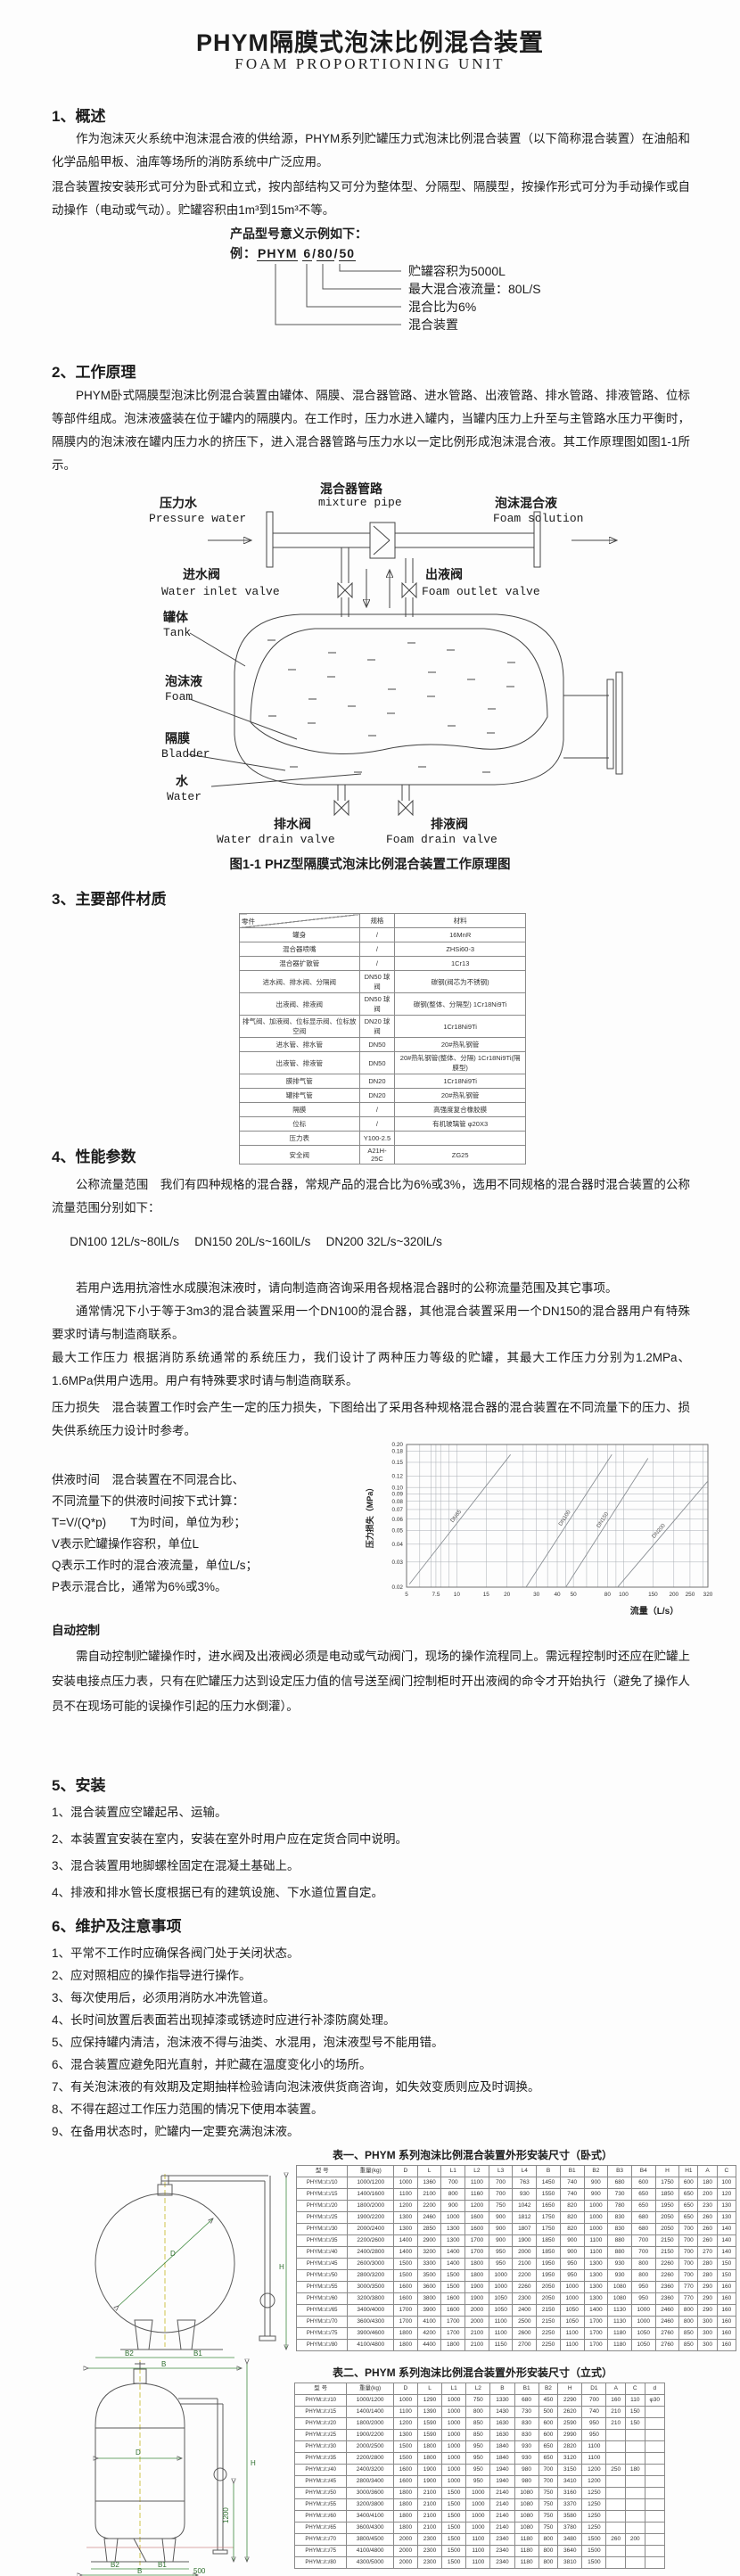  Describe the element at coordinates (178, 632) in the screenshot. I see `label-tank-en: Tank` at that location.